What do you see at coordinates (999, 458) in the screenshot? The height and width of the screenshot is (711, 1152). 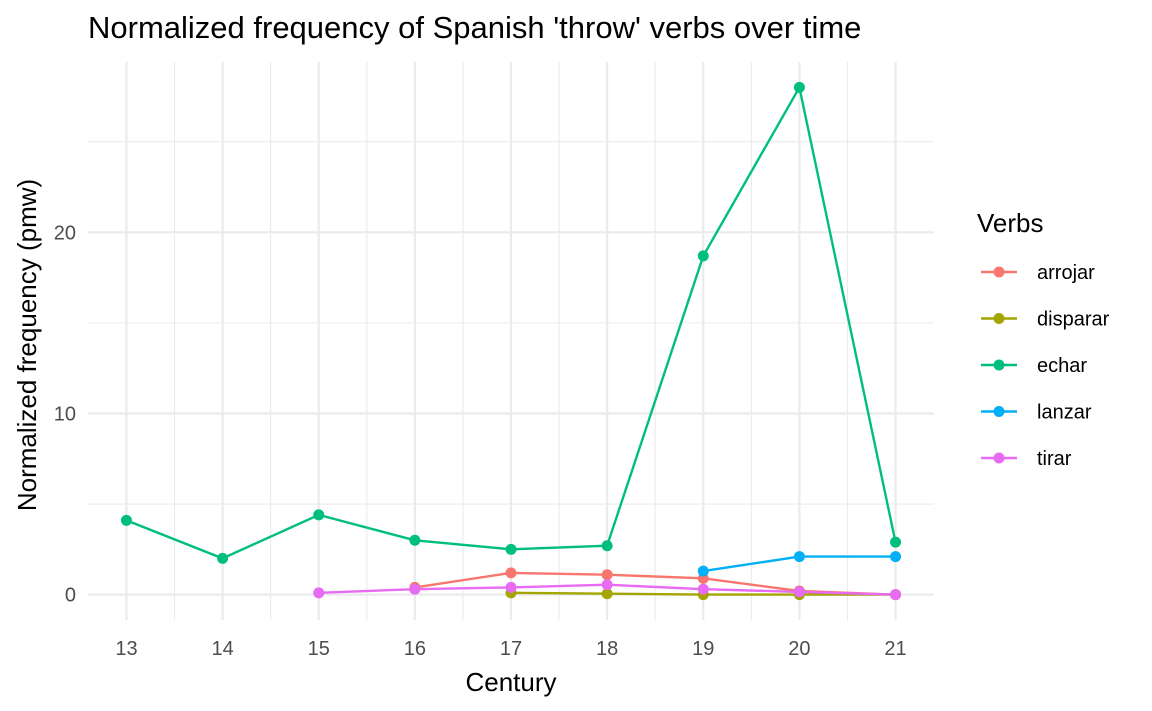 I see `legend-key-point-tirar` at bounding box center [999, 458].